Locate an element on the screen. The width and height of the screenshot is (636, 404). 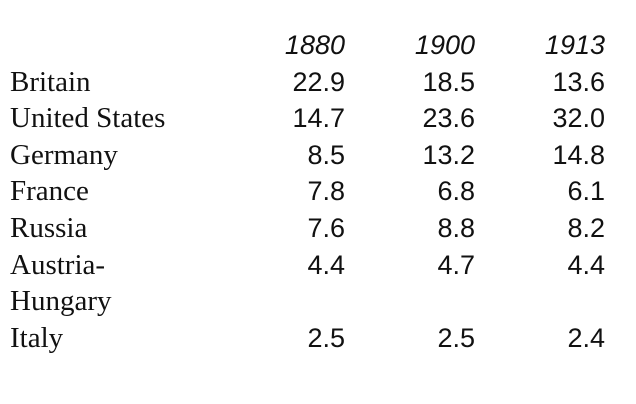
table-row: Russia 7.6 8.8 8.2 is located at coordinates (307, 228).